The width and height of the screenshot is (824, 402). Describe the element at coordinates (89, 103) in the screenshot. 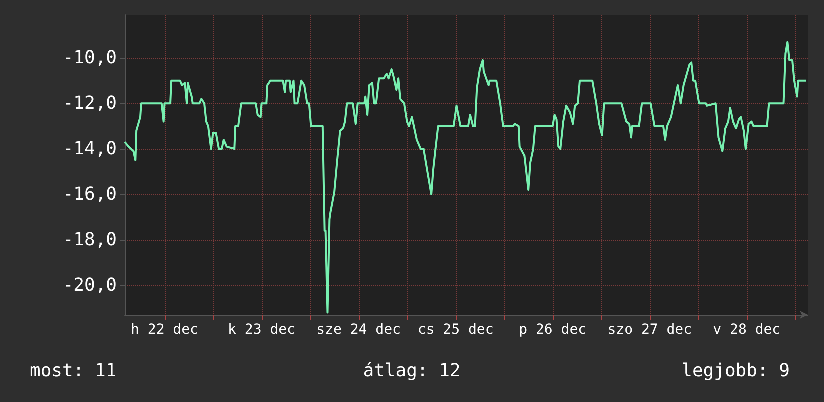

I see `y-tick-label: -12,0` at that location.